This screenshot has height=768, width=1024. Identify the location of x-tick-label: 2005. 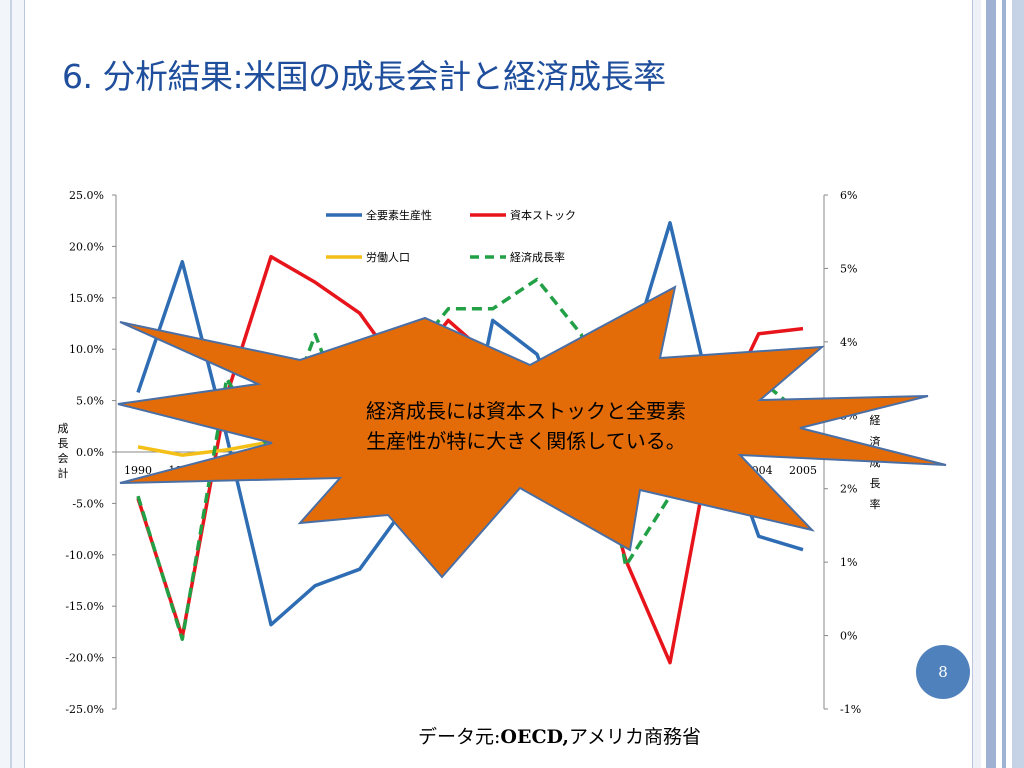
(803, 470).